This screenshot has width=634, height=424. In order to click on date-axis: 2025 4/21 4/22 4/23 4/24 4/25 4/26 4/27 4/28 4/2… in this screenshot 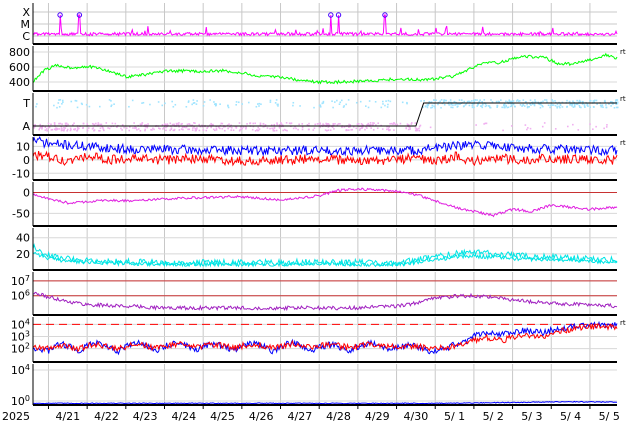, I will do `click(311, 414)`.